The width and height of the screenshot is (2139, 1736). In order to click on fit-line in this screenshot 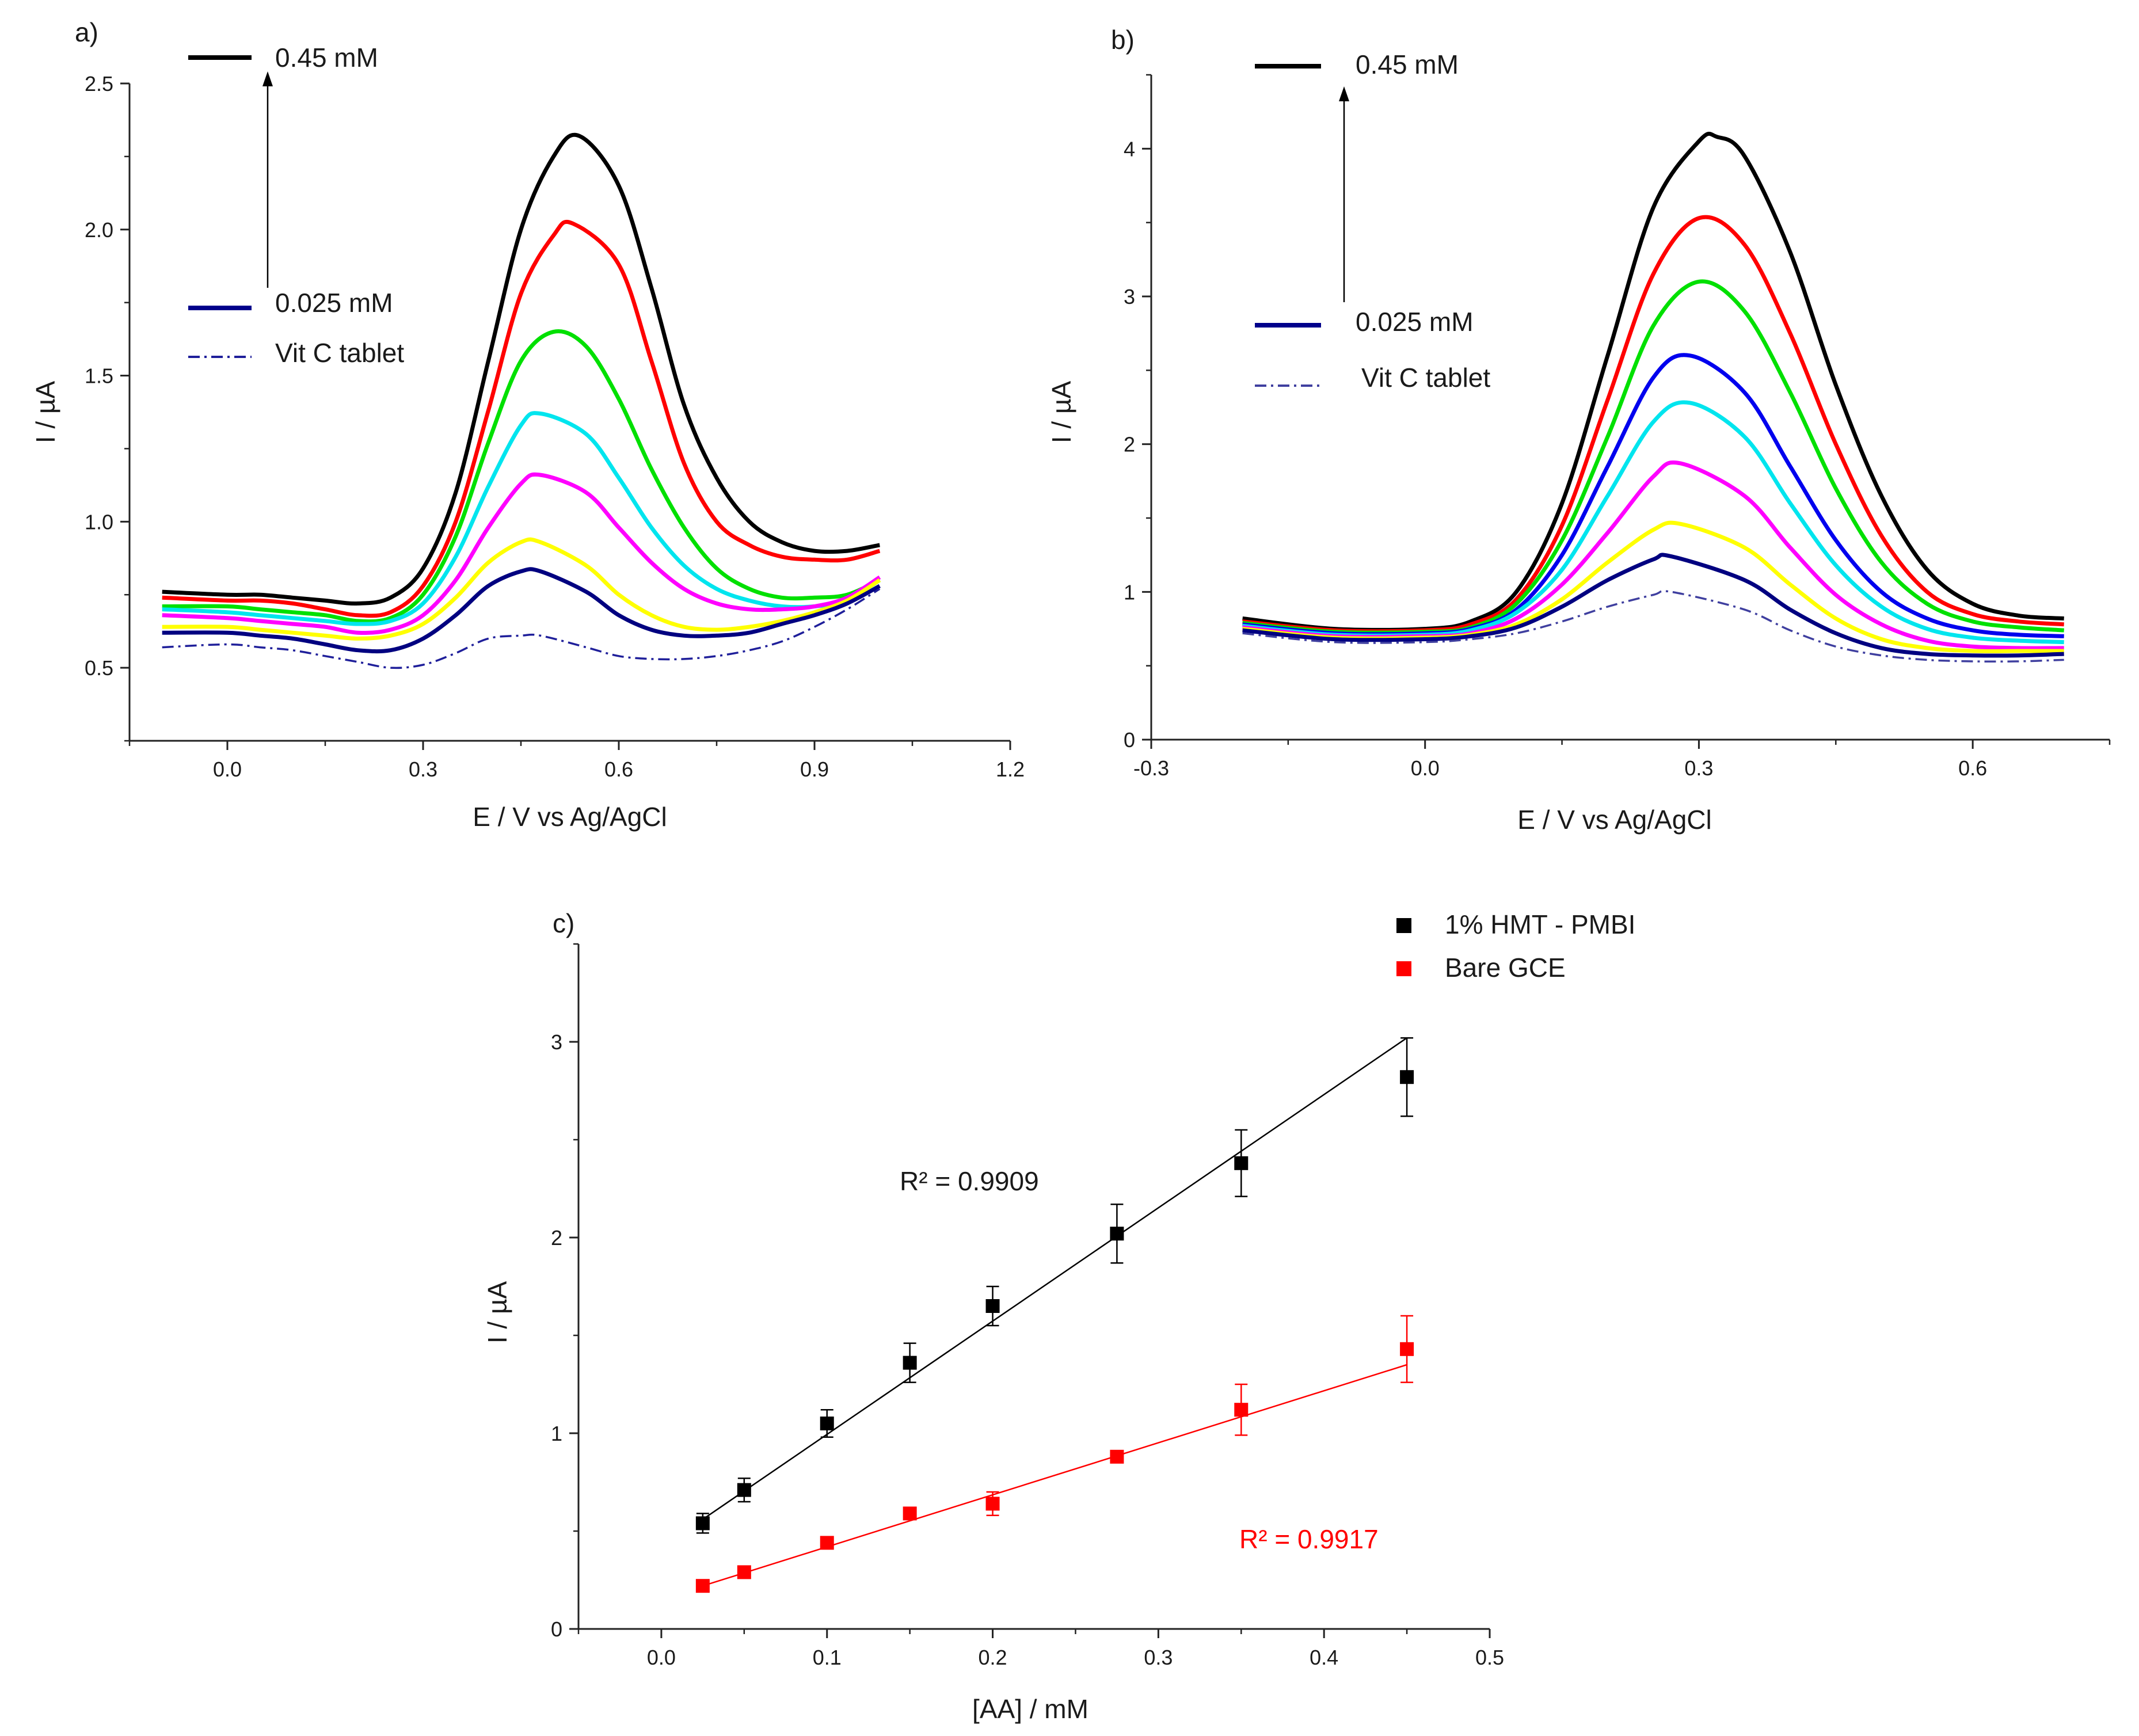, I will do `click(1054, 1278)`.